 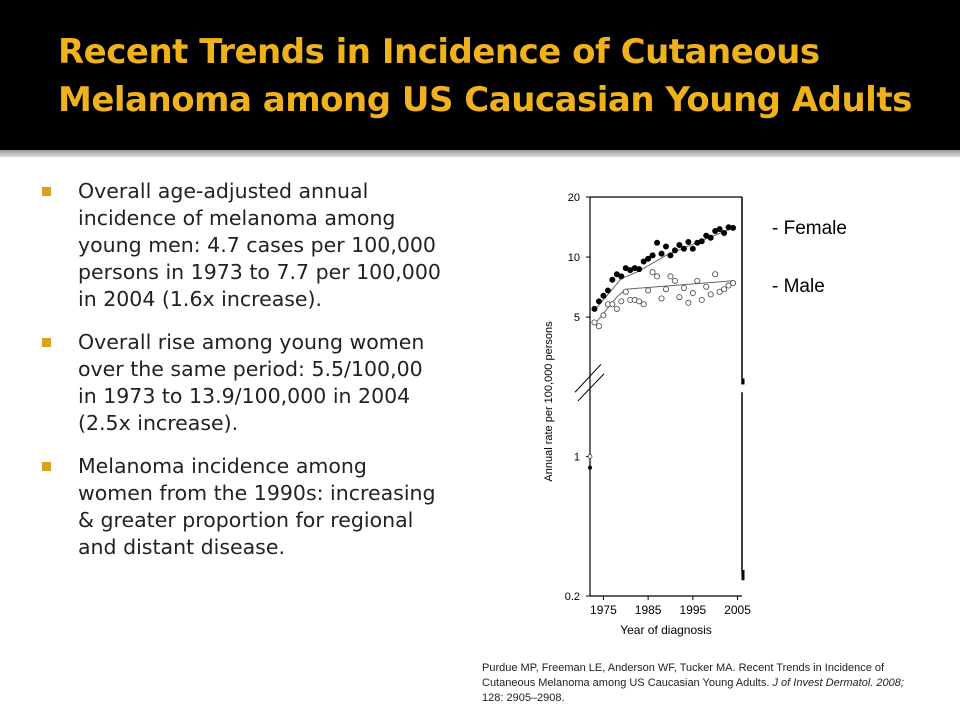 I want to click on male-fit-line, so click(x=664, y=302).